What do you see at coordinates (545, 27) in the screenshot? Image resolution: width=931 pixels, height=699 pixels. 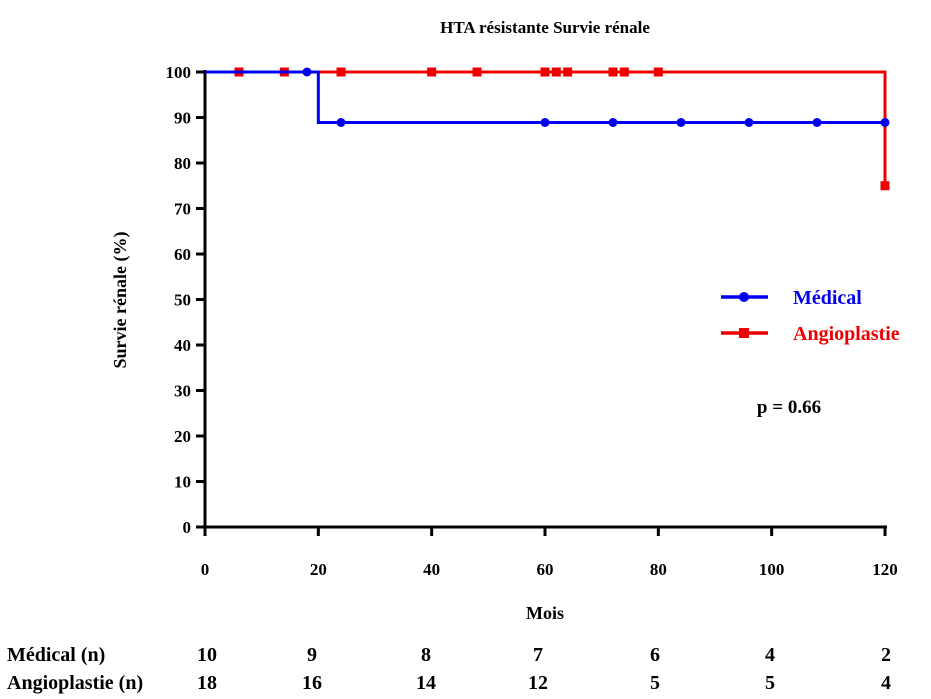 I see `chart-title: HTA résistante Survie rénale` at bounding box center [545, 27].